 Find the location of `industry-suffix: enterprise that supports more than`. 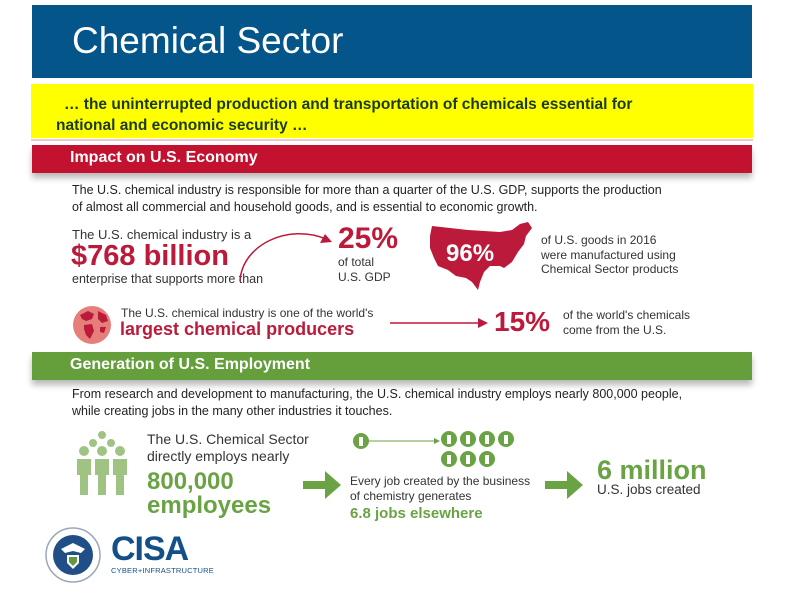

industry-suffix: enterprise that supports more than is located at coordinates (168, 279).